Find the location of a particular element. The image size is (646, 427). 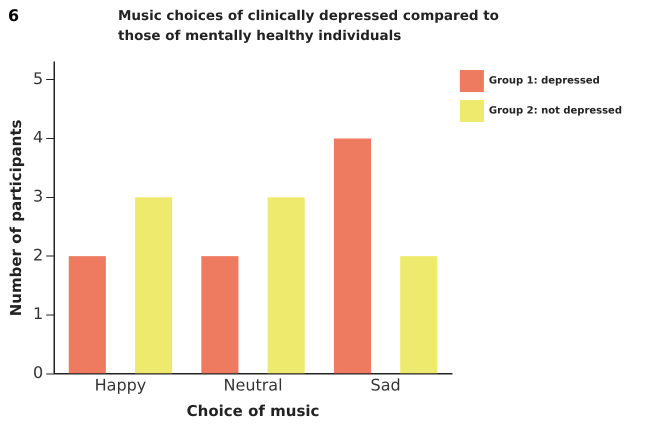

x-tick-label: Sad is located at coordinates (385, 385).